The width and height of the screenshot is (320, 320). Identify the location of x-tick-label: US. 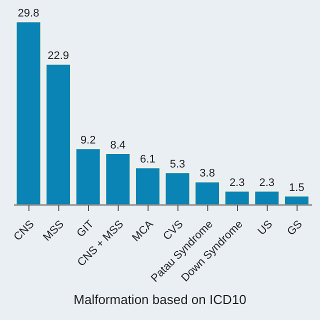
(266, 228).